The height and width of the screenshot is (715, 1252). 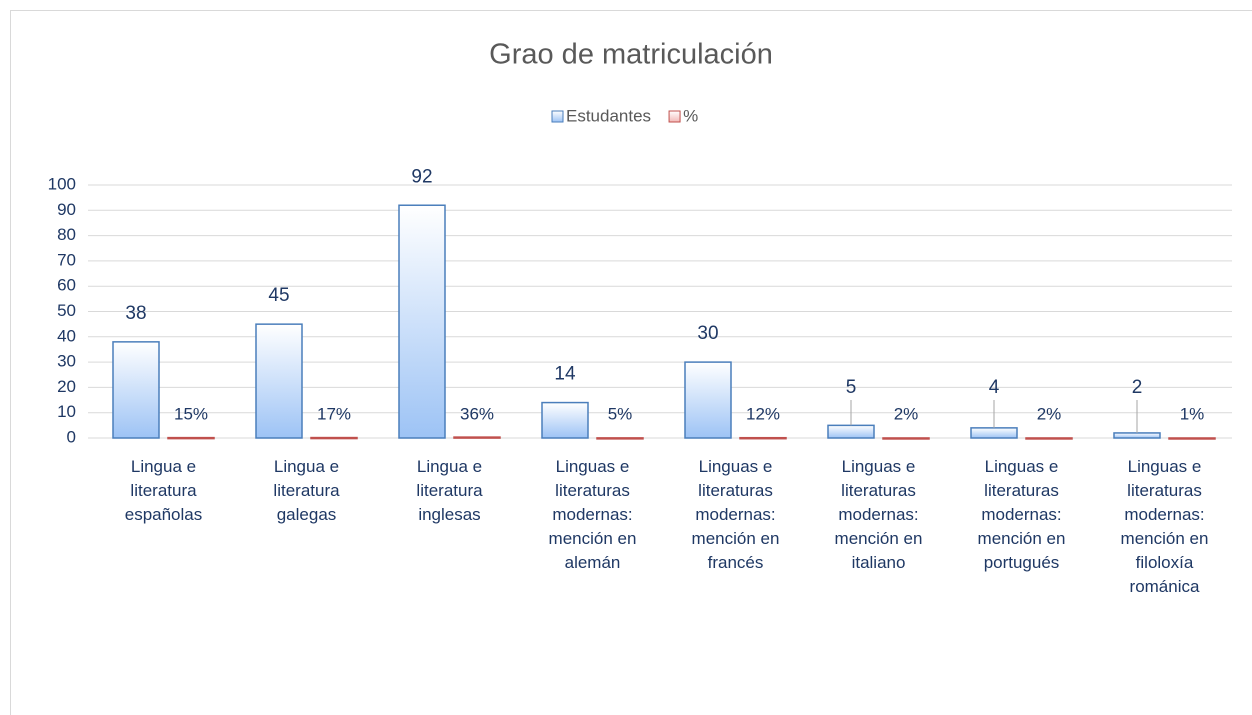 What do you see at coordinates (278, 295) in the screenshot?
I see `value-label: 45` at bounding box center [278, 295].